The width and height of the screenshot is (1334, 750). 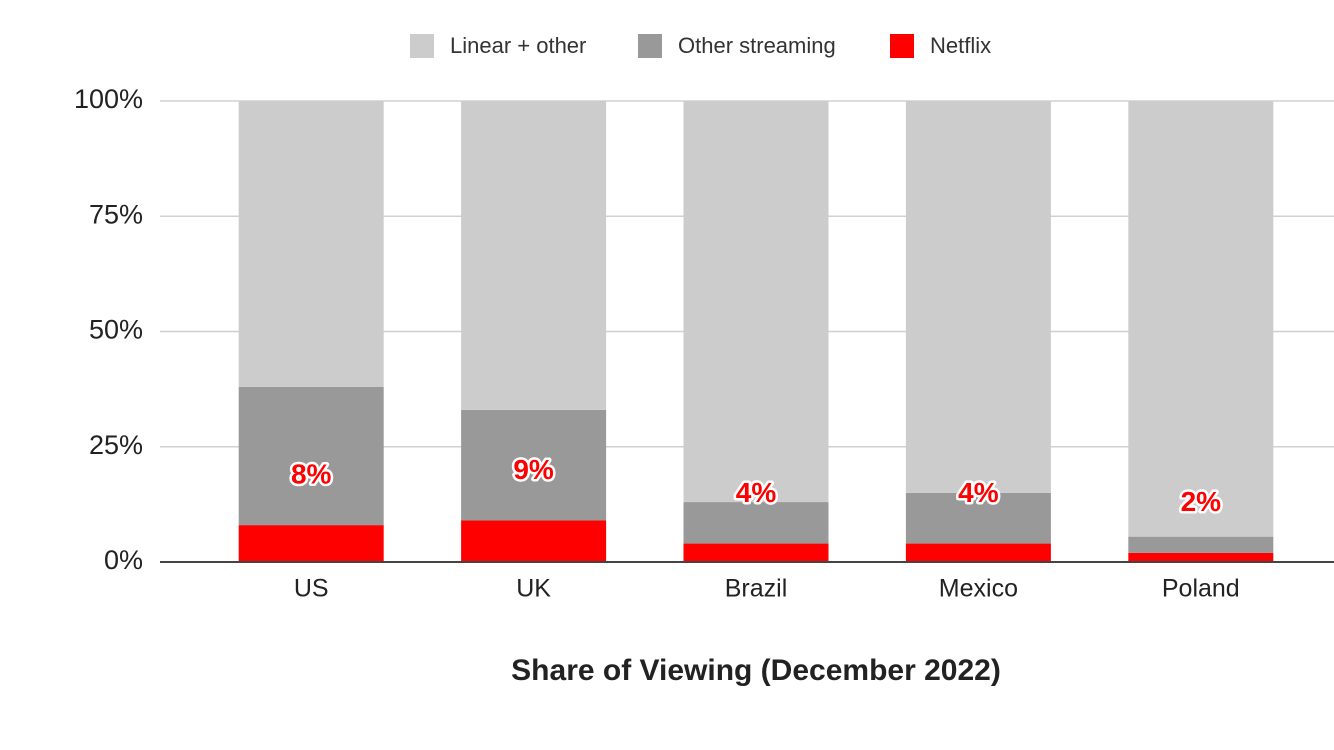 I want to click on y-tick-label: 50%, so click(x=116, y=330).